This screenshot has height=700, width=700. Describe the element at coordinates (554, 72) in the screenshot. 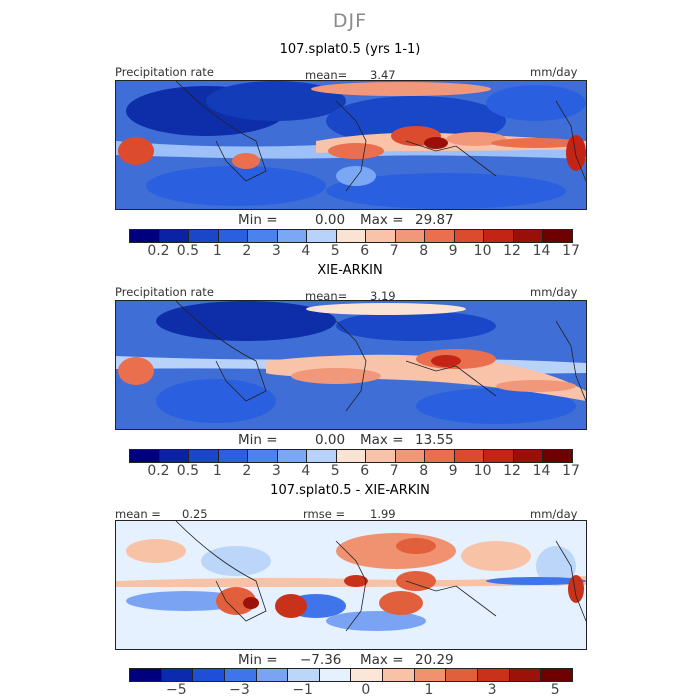

I see `panel-1-units: mm/day` at that location.